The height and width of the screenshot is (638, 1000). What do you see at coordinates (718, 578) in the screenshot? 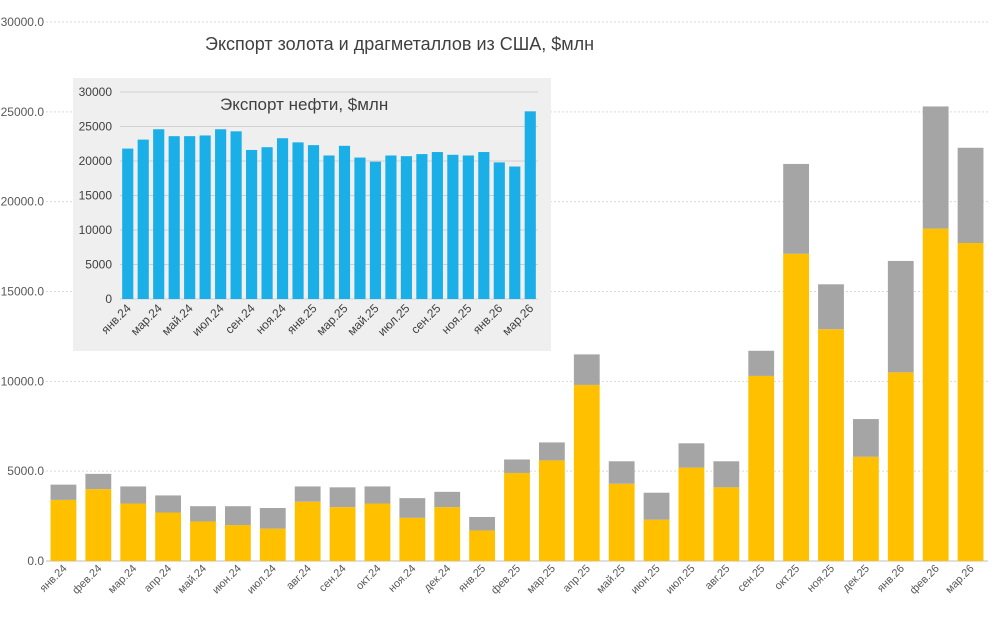
I see `main-x-tick-label: авг.25` at bounding box center [718, 578].